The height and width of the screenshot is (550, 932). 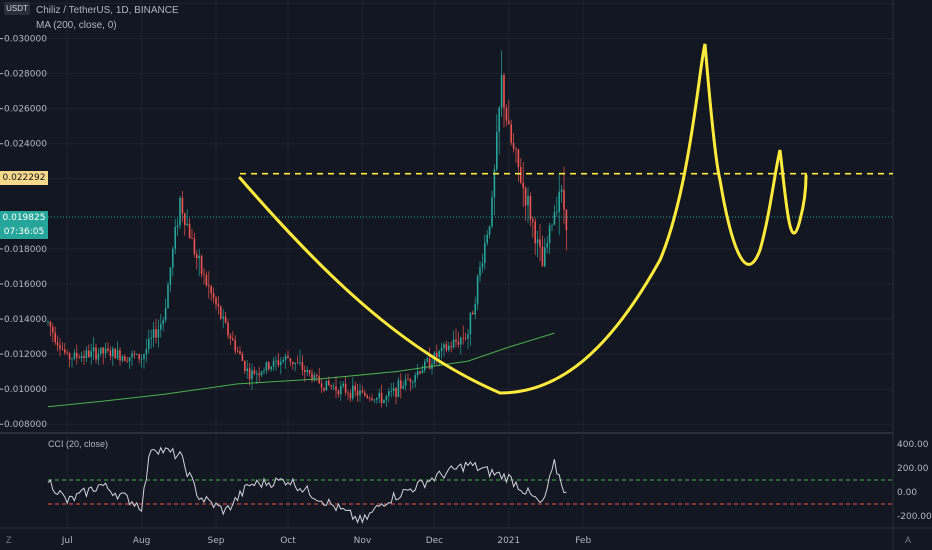 I want to click on time-tick-label: Aug, so click(x=142, y=541).